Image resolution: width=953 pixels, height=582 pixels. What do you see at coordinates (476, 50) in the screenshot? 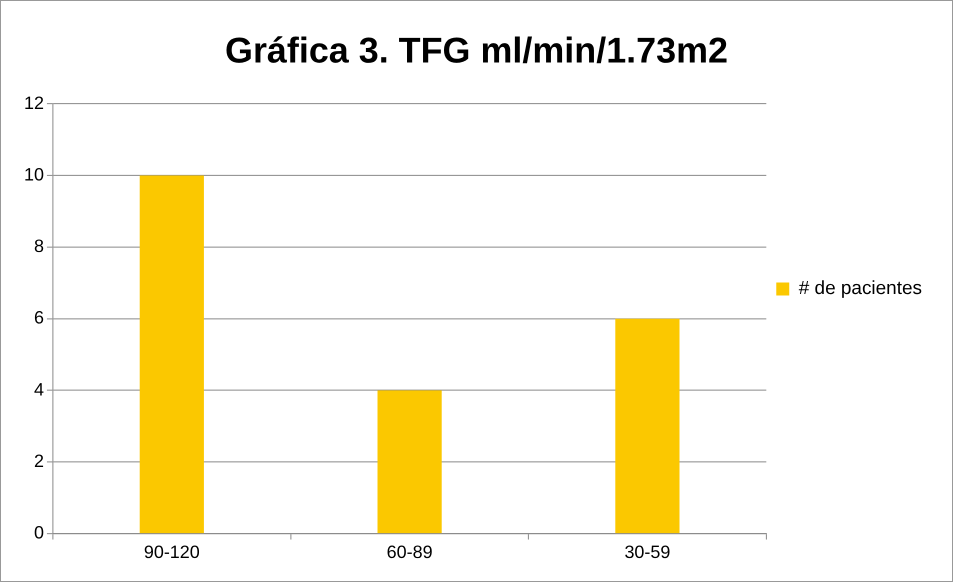
I see `chart-title: Gráfica 3. TFG ml/min/1.73m2` at bounding box center [476, 50].